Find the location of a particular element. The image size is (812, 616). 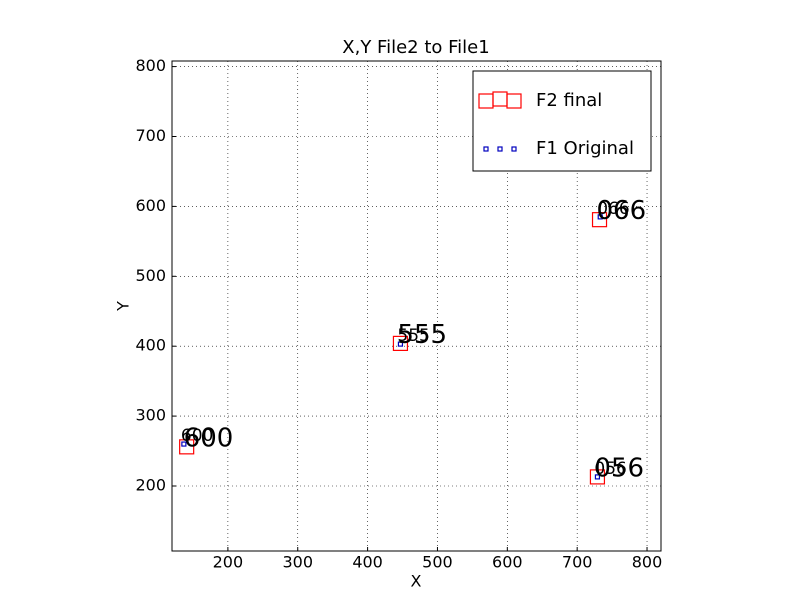

legend-label: F2 final is located at coordinates (569, 100).